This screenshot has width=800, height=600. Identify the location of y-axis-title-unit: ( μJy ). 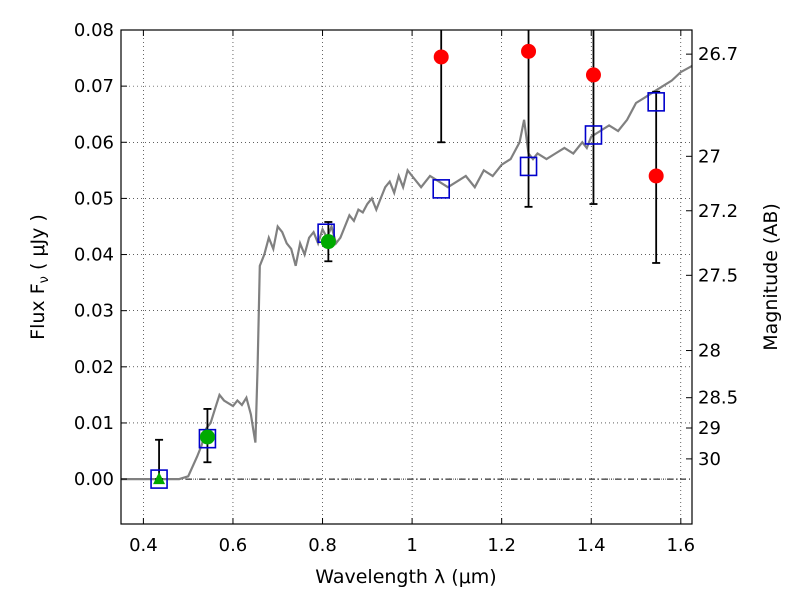
(38, 245).